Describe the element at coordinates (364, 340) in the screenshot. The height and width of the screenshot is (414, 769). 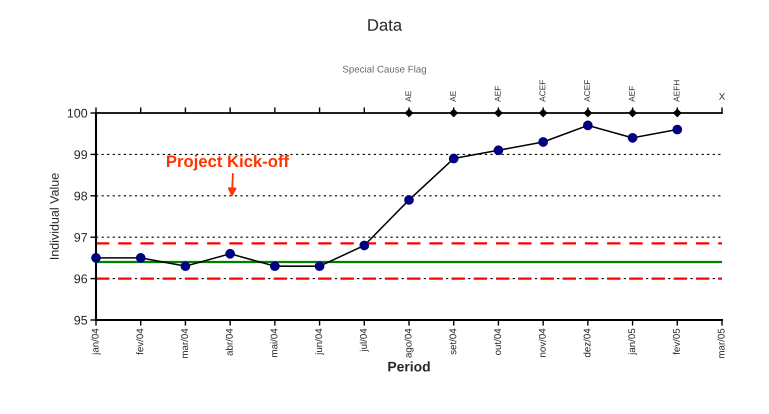
I see `x-tick-label: jul/04` at that location.